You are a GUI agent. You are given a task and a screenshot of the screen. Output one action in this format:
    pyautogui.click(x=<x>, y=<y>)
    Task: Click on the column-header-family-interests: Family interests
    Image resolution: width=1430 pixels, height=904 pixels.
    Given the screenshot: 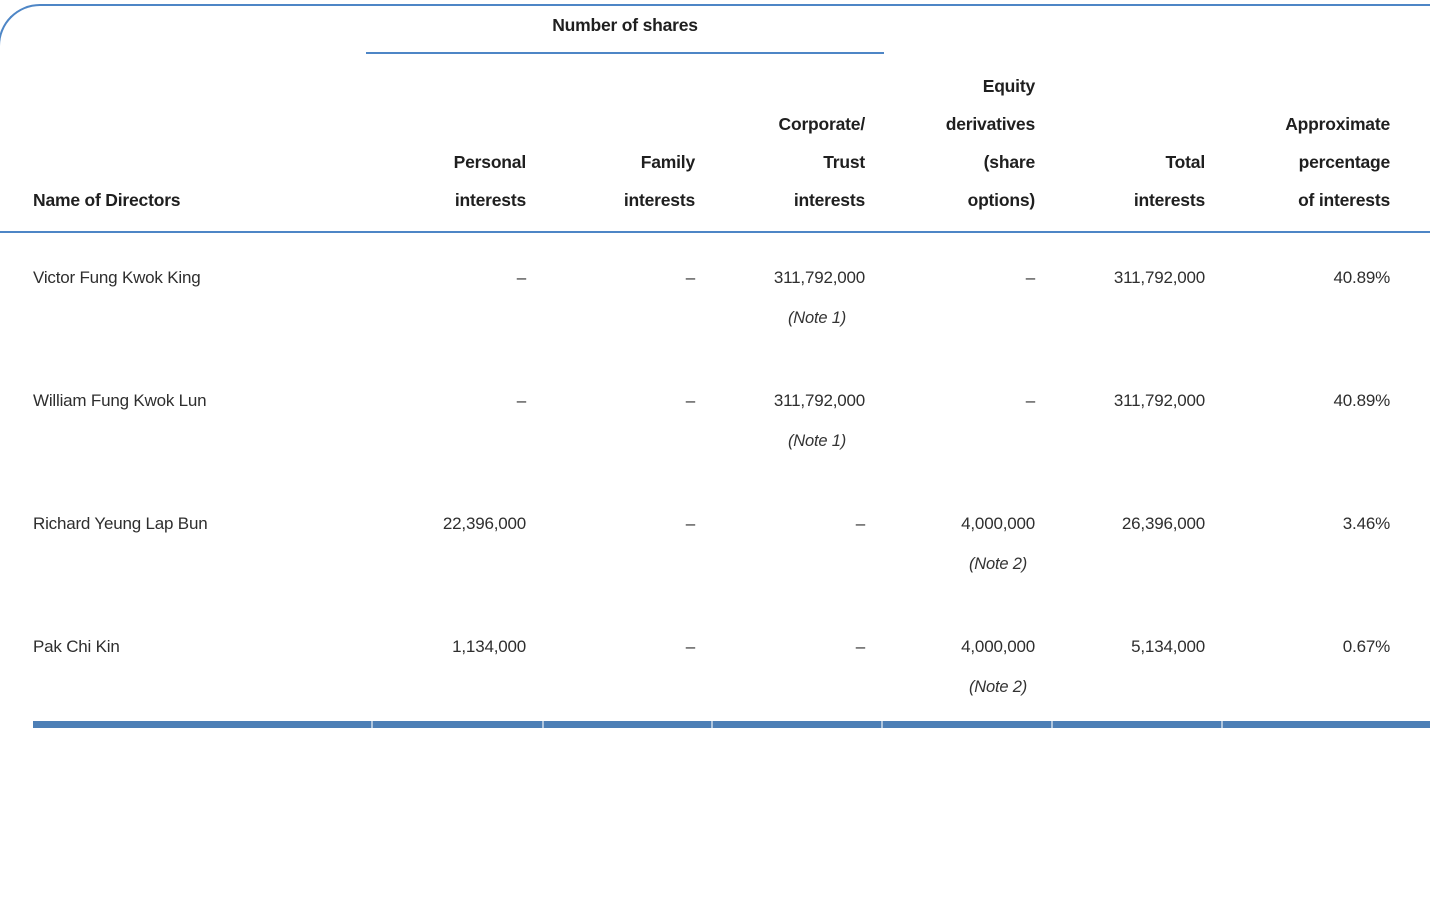 What is the action you would take?
    pyautogui.click(x=627, y=116)
    